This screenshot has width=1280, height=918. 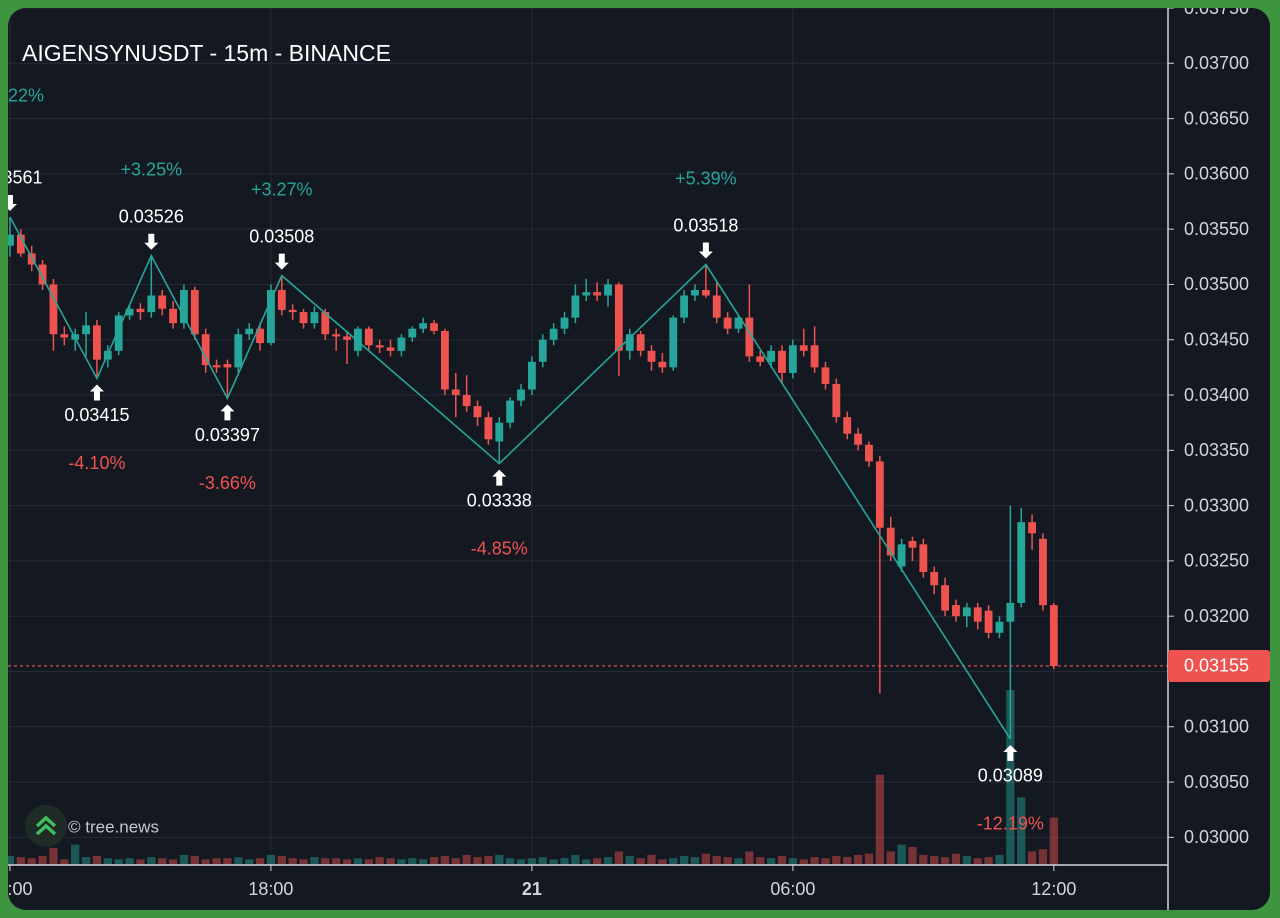 What do you see at coordinates (1216, 229) in the screenshot?
I see `y-tick-label: 0.03550` at bounding box center [1216, 229].